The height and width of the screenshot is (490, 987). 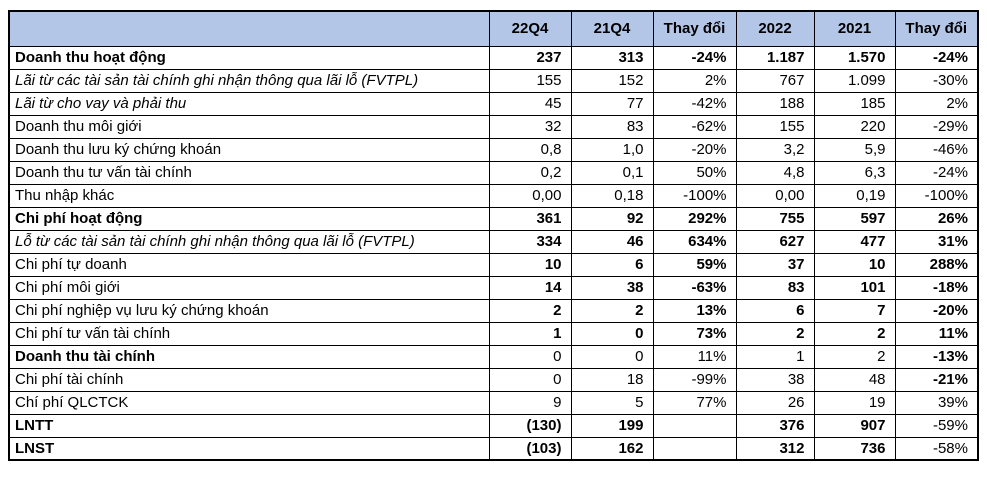 What do you see at coordinates (854, 126) in the screenshot?
I see `value-cell: 220` at bounding box center [854, 126].